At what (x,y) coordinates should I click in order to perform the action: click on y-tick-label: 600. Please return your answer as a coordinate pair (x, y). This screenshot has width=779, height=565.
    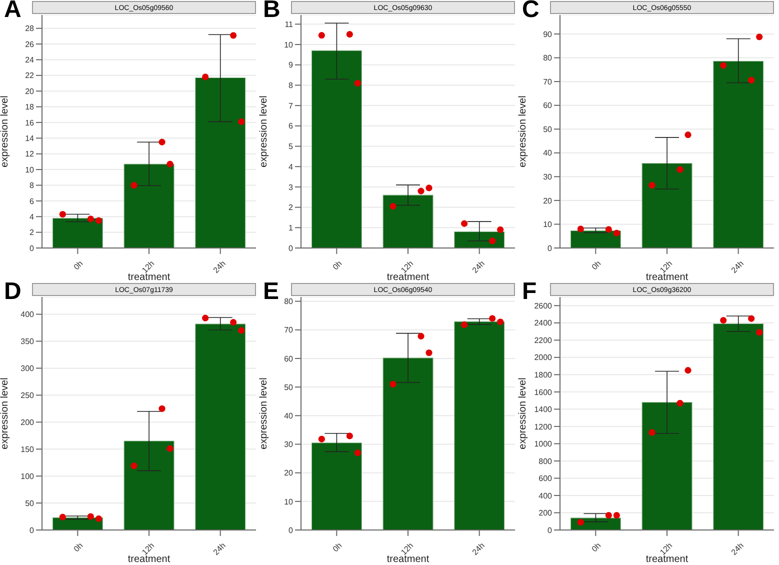
    Looking at the image, I should click on (545, 479).